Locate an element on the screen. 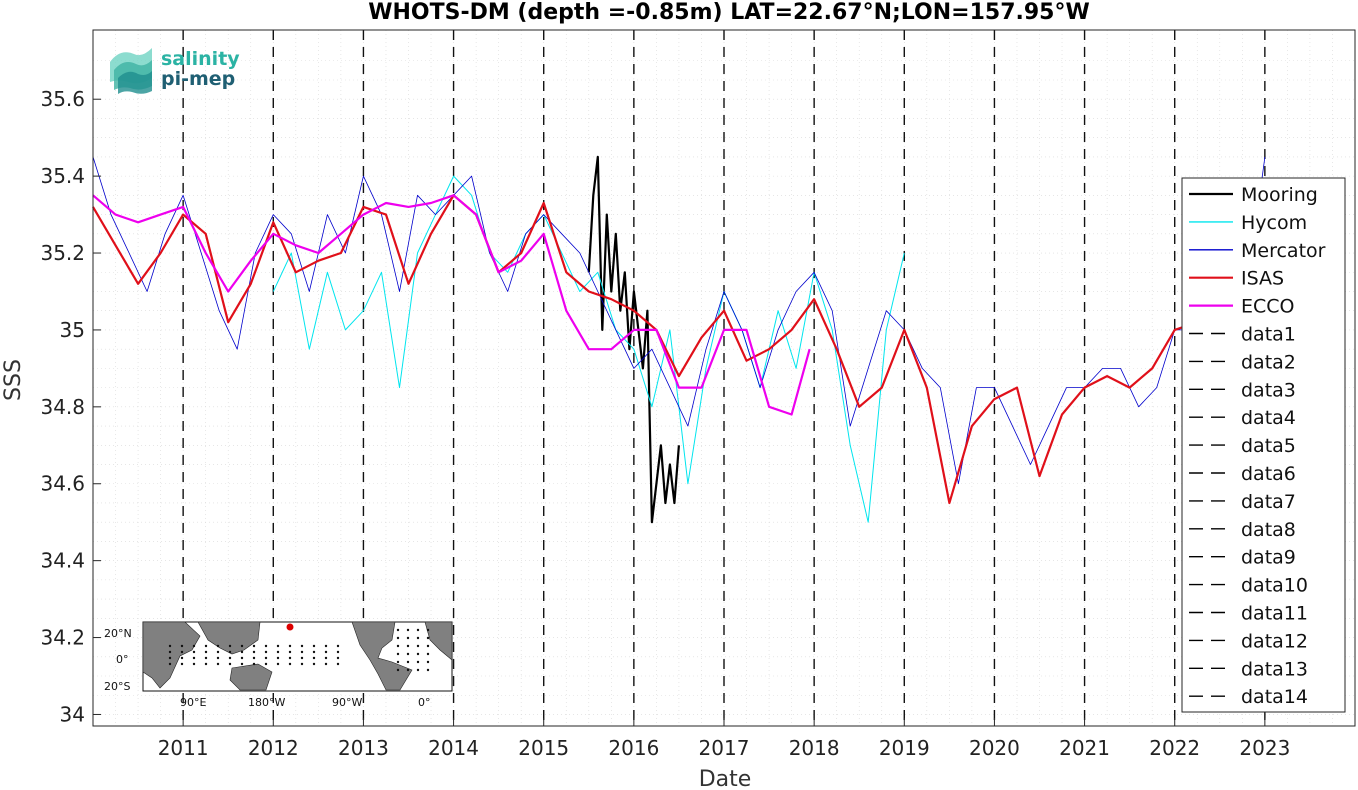 This screenshot has height=790, width=1358. map-lon-label-0: 0° is located at coordinates (424, 702).